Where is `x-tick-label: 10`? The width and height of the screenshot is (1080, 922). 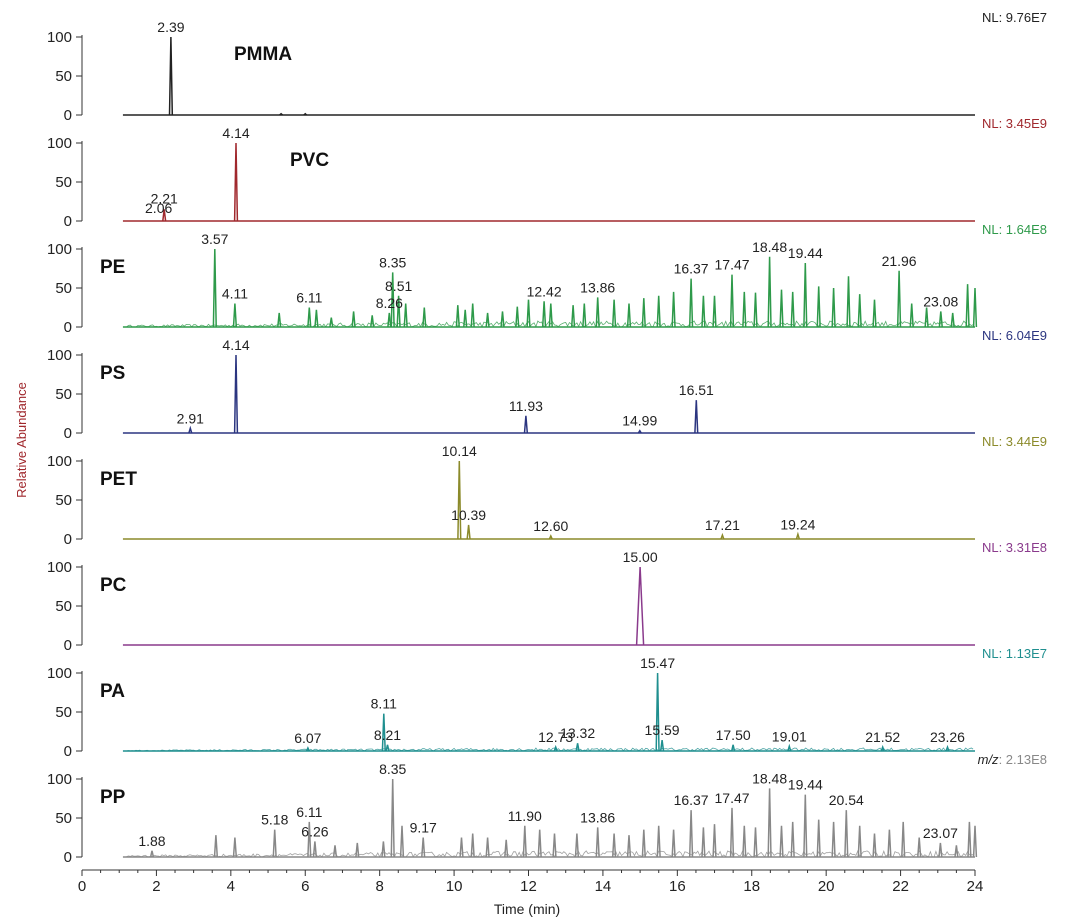
x-tick-label: 10 is located at coordinates (454, 886).